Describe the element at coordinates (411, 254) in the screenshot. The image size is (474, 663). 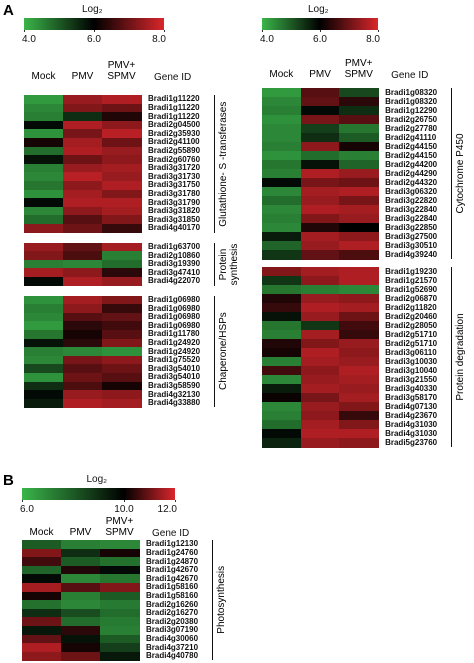
I see `gene-id: Bradi4g39240` at that location.